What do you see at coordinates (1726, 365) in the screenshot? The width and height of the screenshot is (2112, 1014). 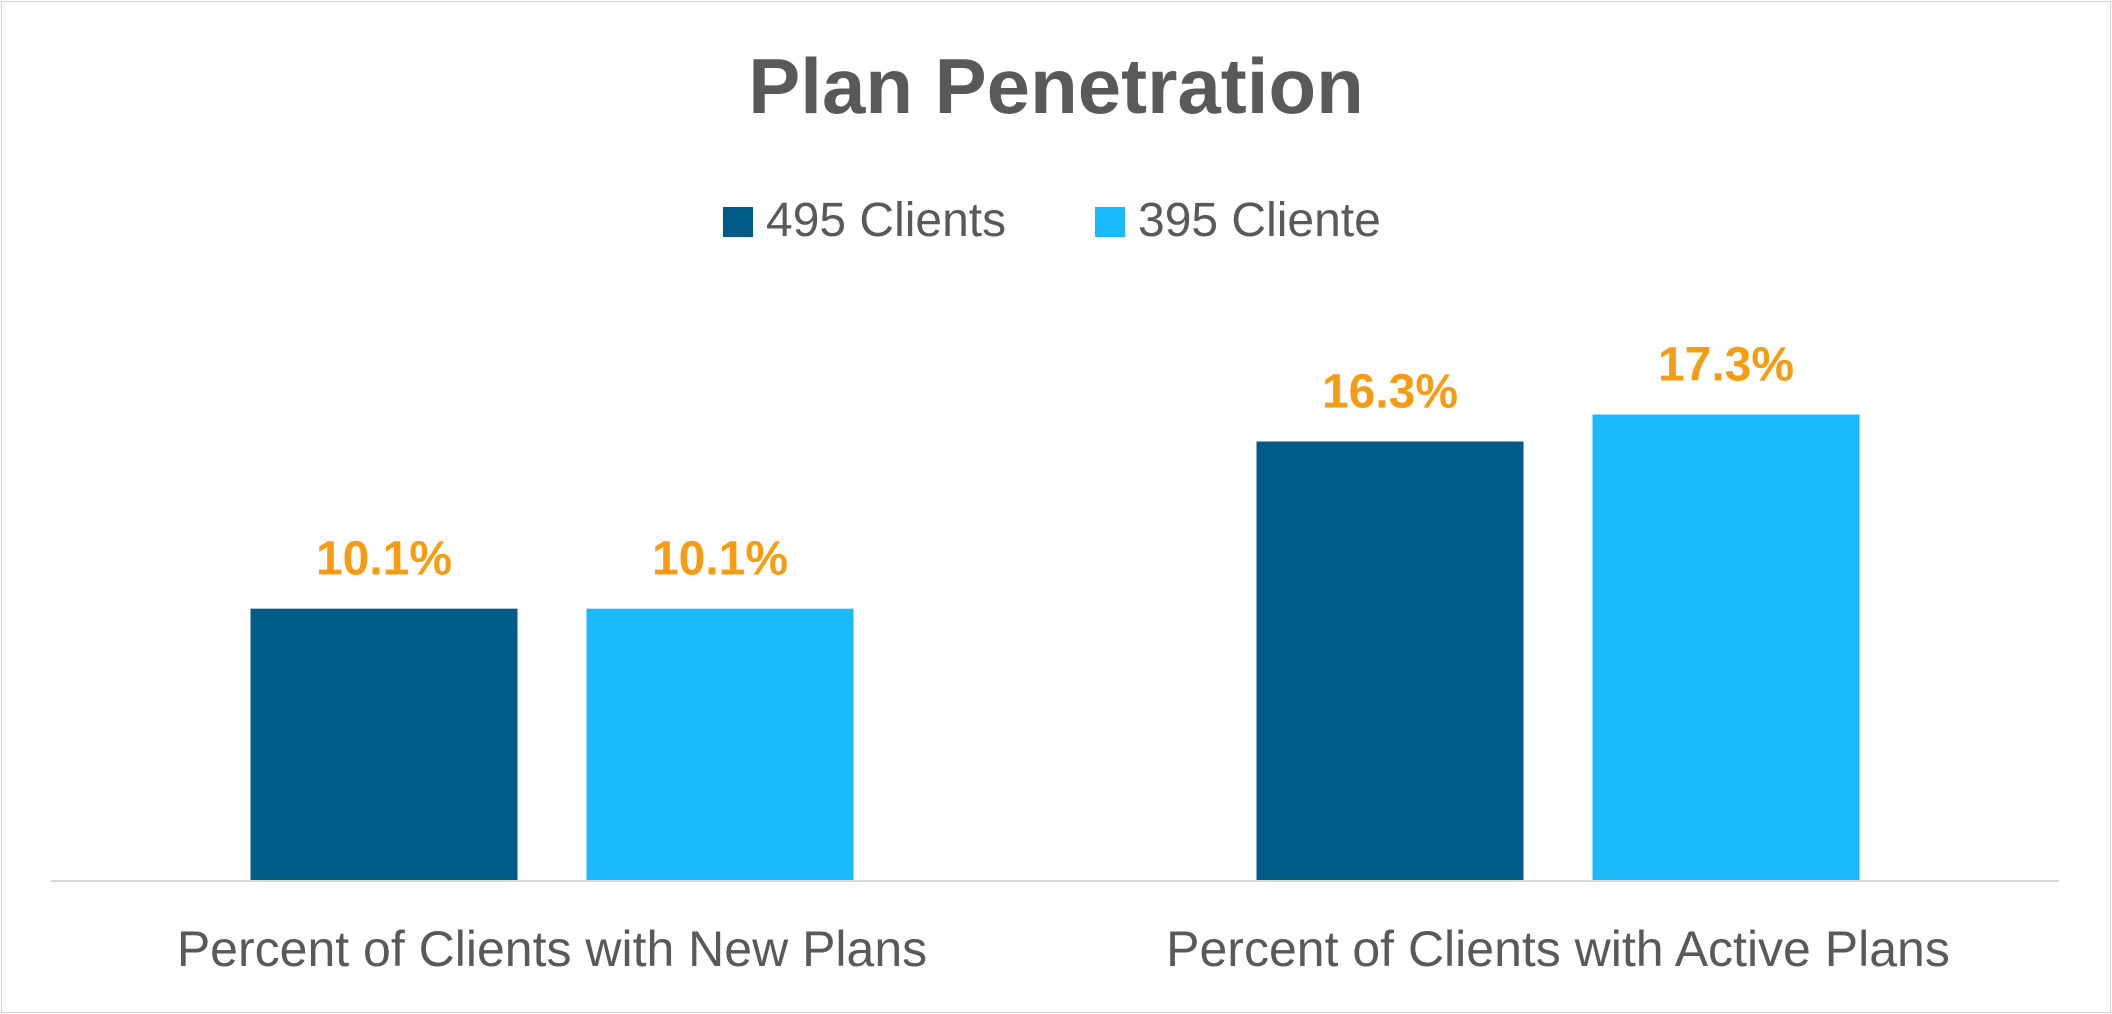 I see `data-label-395-cliente-active-plans: 17.3%` at bounding box center [1726, 365].